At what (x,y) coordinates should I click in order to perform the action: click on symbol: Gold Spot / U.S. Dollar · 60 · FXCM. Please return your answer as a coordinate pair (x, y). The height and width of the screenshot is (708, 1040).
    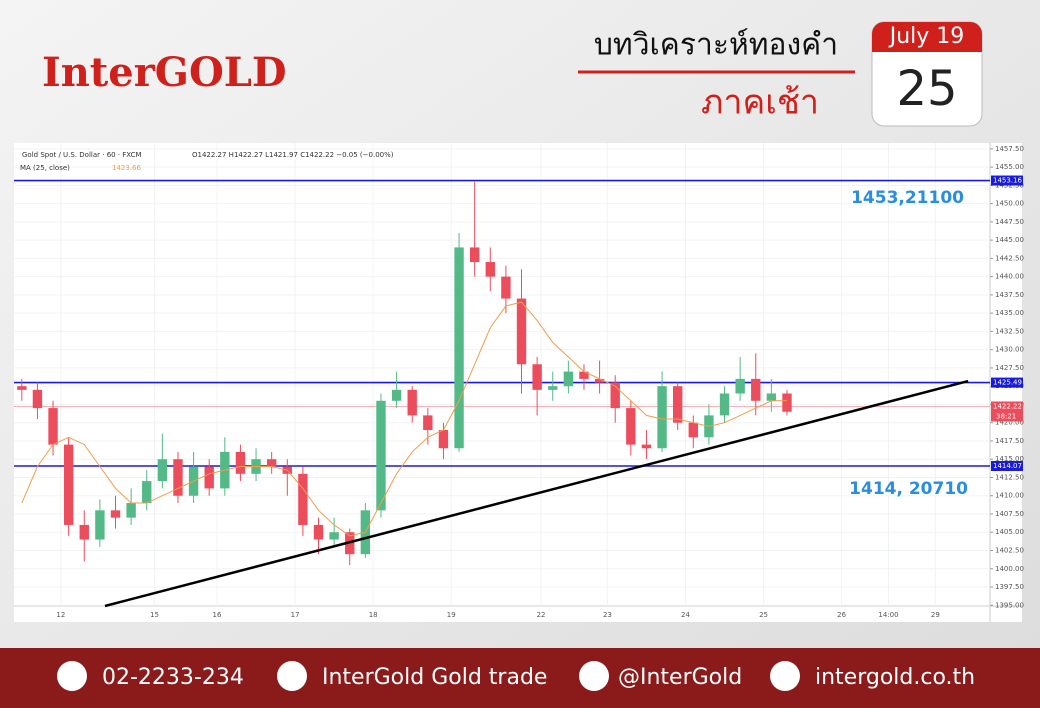
    Looking at the image, I should click on (82, 155).